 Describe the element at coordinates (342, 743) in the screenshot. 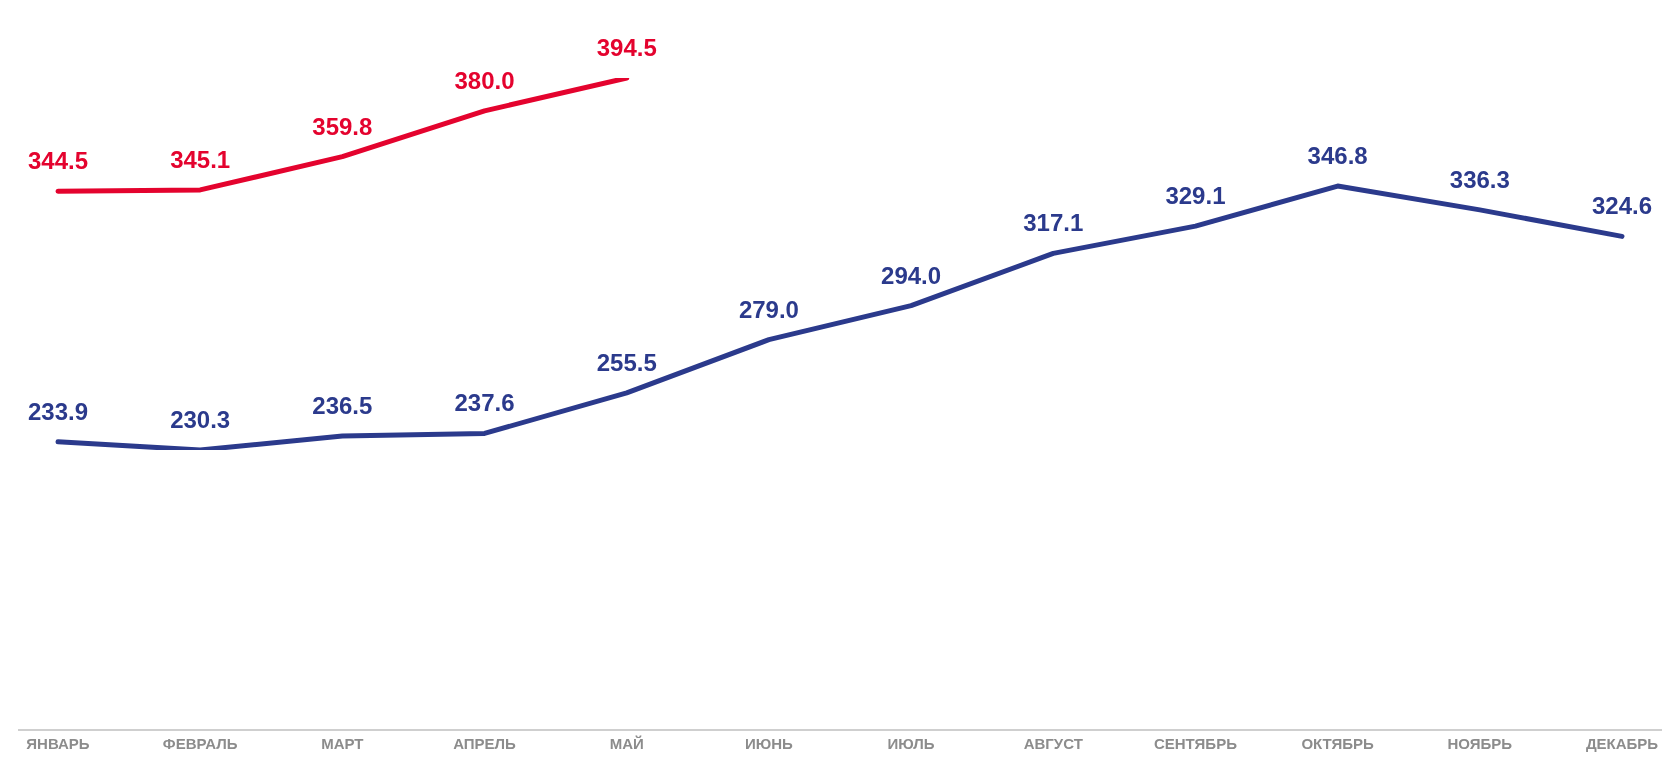

I see `x-tick-label: МАРТ` at that location.